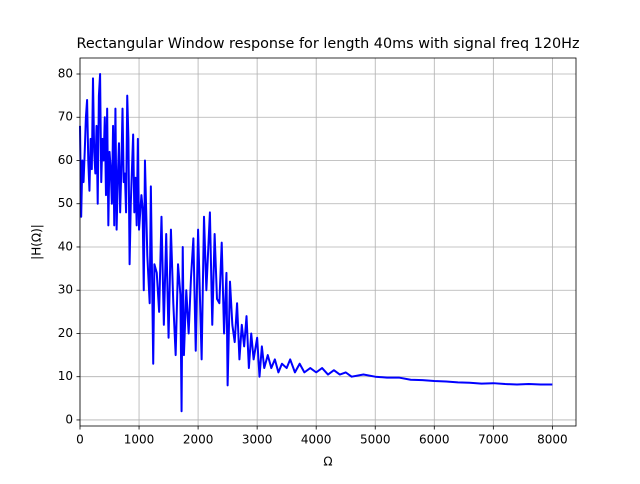 The image size is (640, 484). Describe the element at coordinates (37, 242) in the screenshot. I see `y-axis-label: |H(Ω)|` at that location.